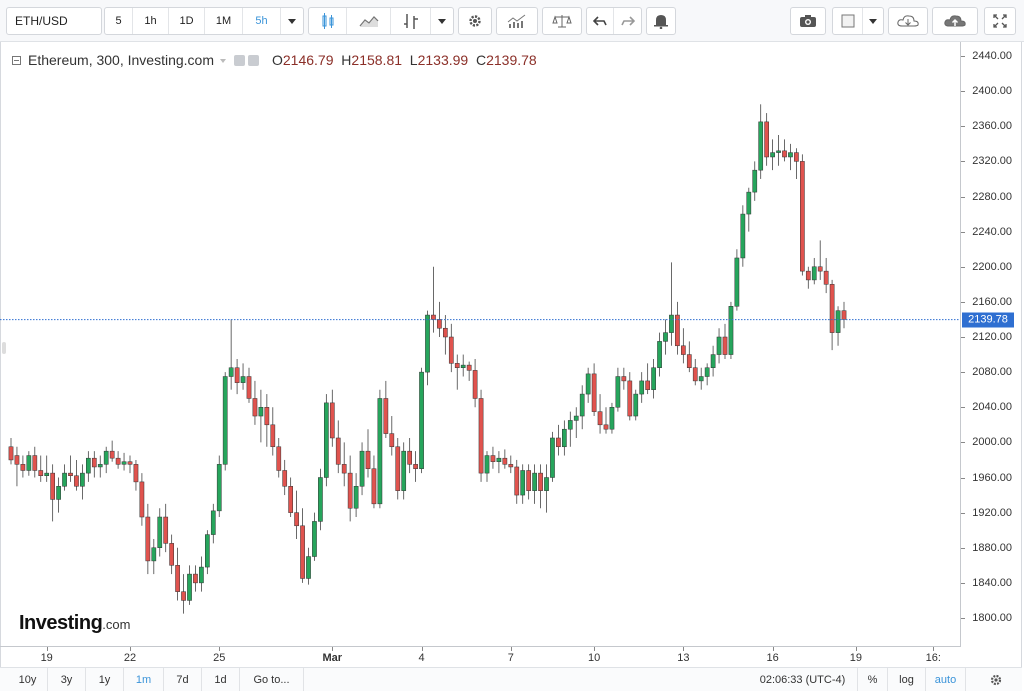 This screenshot has height=693, width=1024. I want to click on interval-group: 5 1h 1D 1M 5h, so click(204, 21).